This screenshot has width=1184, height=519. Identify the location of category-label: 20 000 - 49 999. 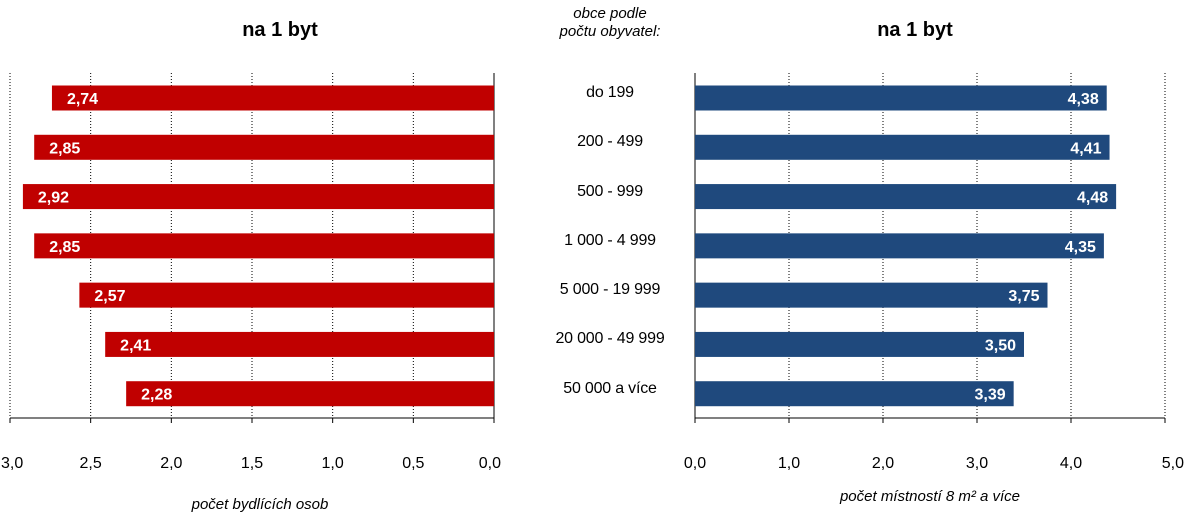
(610, 339).